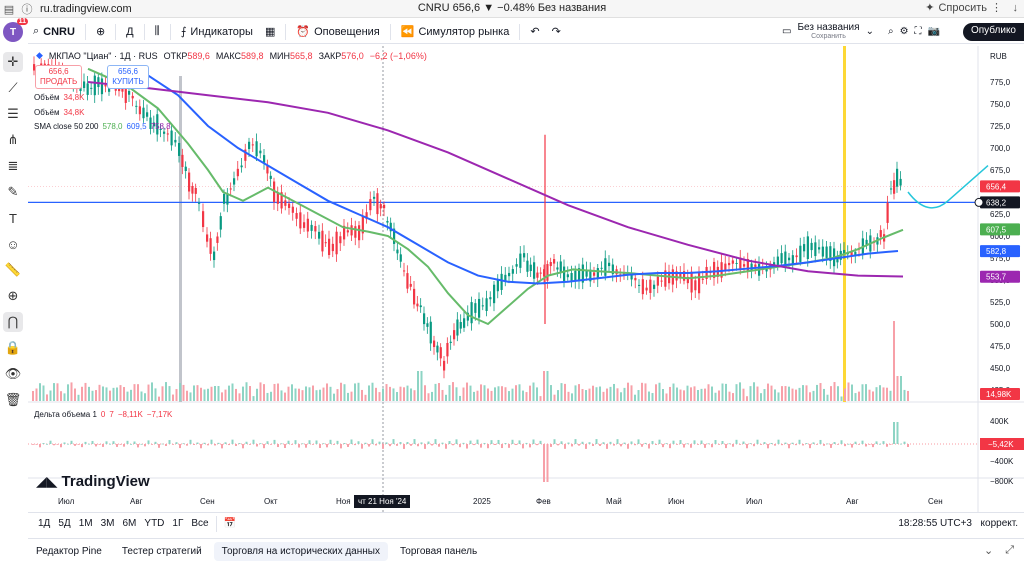  What do you see at coordinates (918, 31) in the screenshot?
I see `fullscreen-icon: ⛶` at bounding box center [918, 31].